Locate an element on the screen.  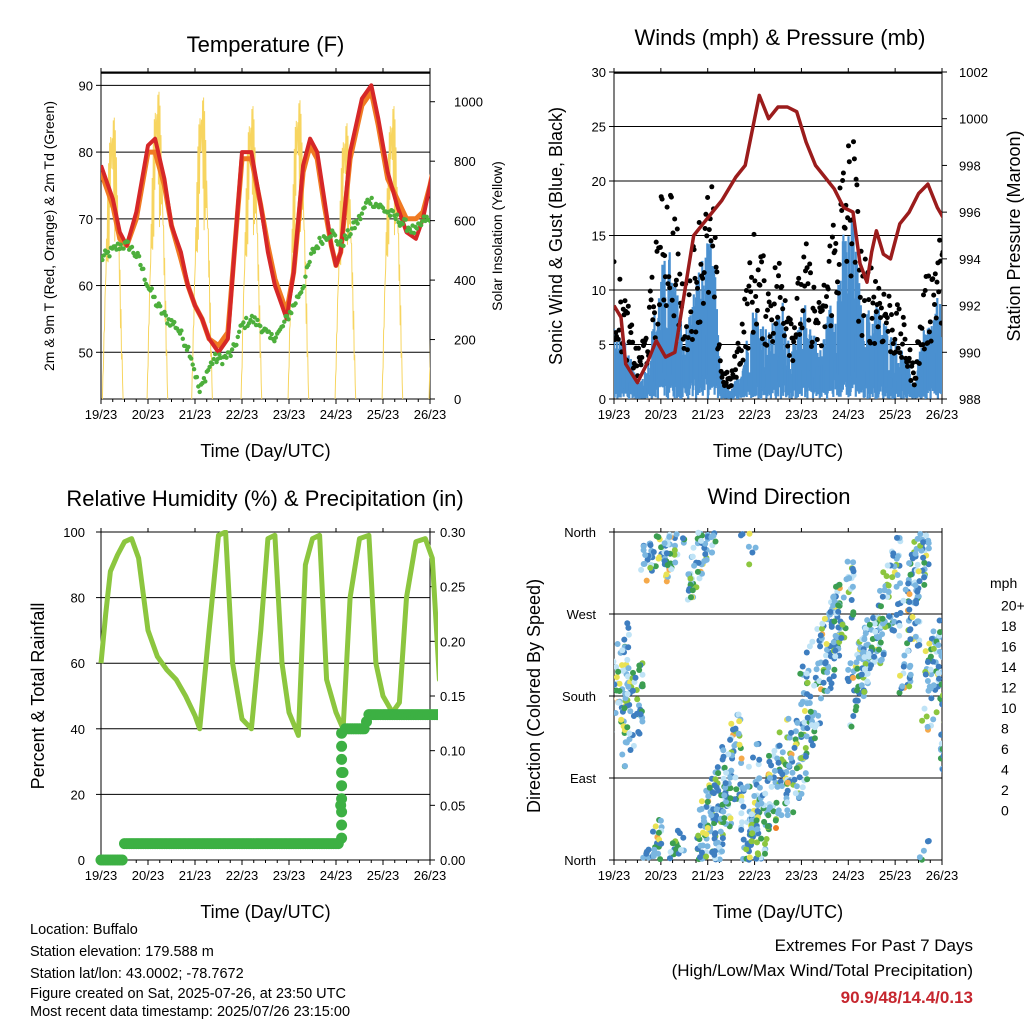
x-tick-label: 20/23 is located at coordinates (661, 414).